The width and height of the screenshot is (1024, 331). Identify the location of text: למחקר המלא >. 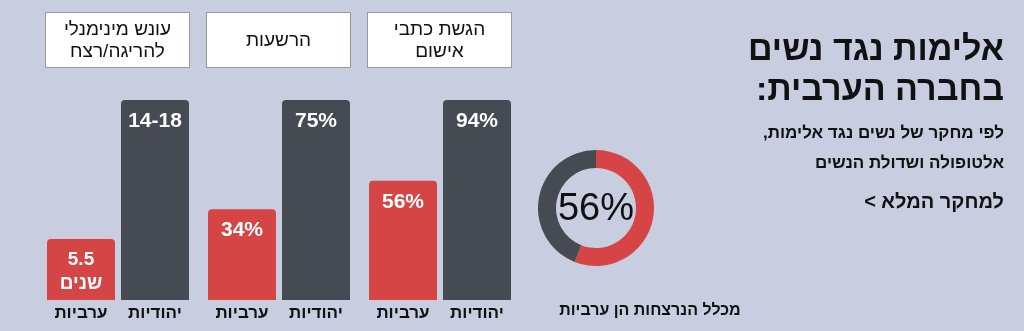
(933, 201).